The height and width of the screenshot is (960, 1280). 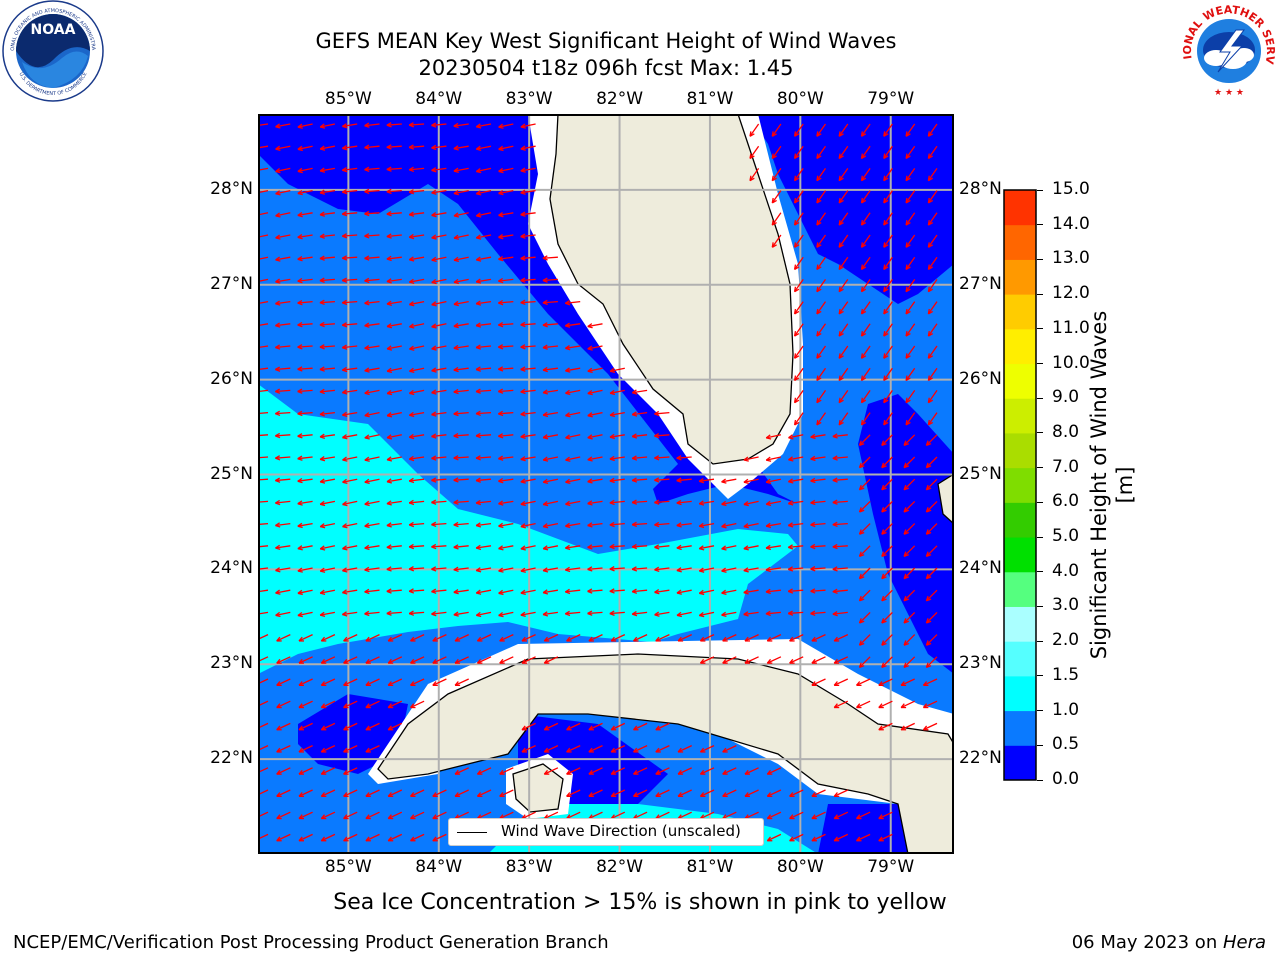 What do you see at coordinates (1040, 329) in the screenshot?
I see `colorbar-tick-mark` at bounding box center [1040, 329].